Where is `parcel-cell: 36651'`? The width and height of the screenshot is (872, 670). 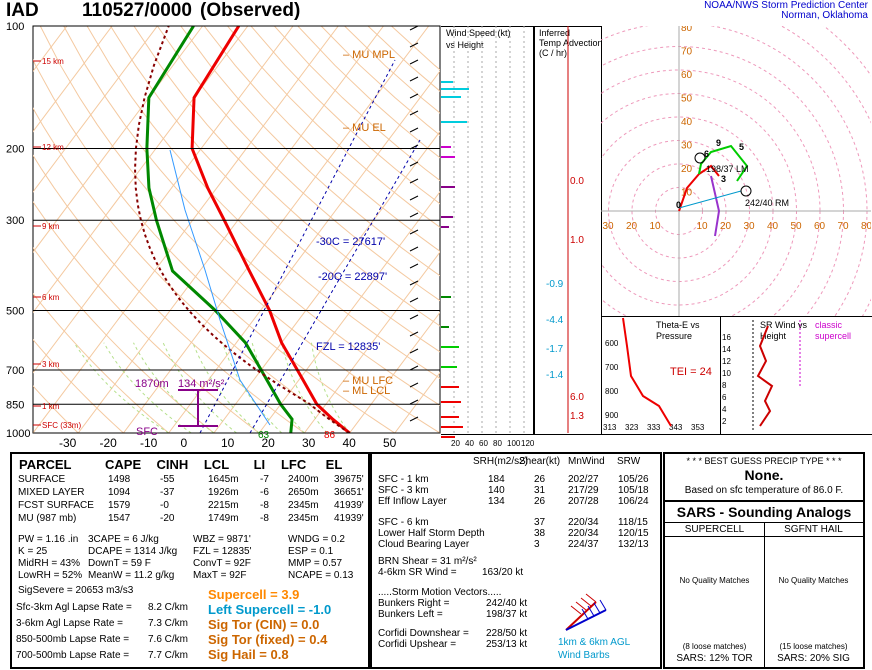 parcel-cell: 36651' is located at coordinates (349, 492).